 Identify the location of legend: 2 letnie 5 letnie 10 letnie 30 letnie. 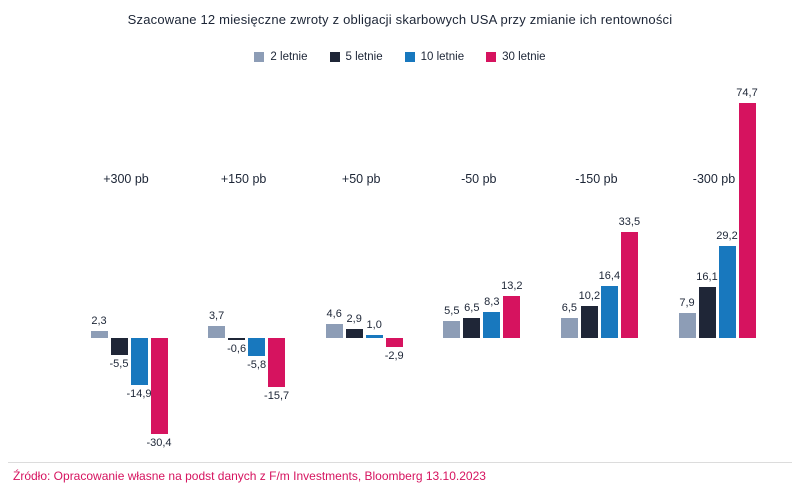
(400, 57).